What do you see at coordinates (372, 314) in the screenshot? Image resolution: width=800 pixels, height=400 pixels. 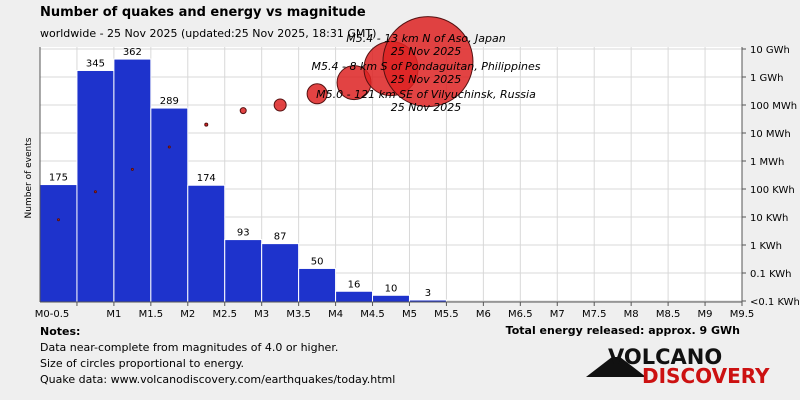 I see `x-tick-label: M4.5` at bounding box center [372, 314].